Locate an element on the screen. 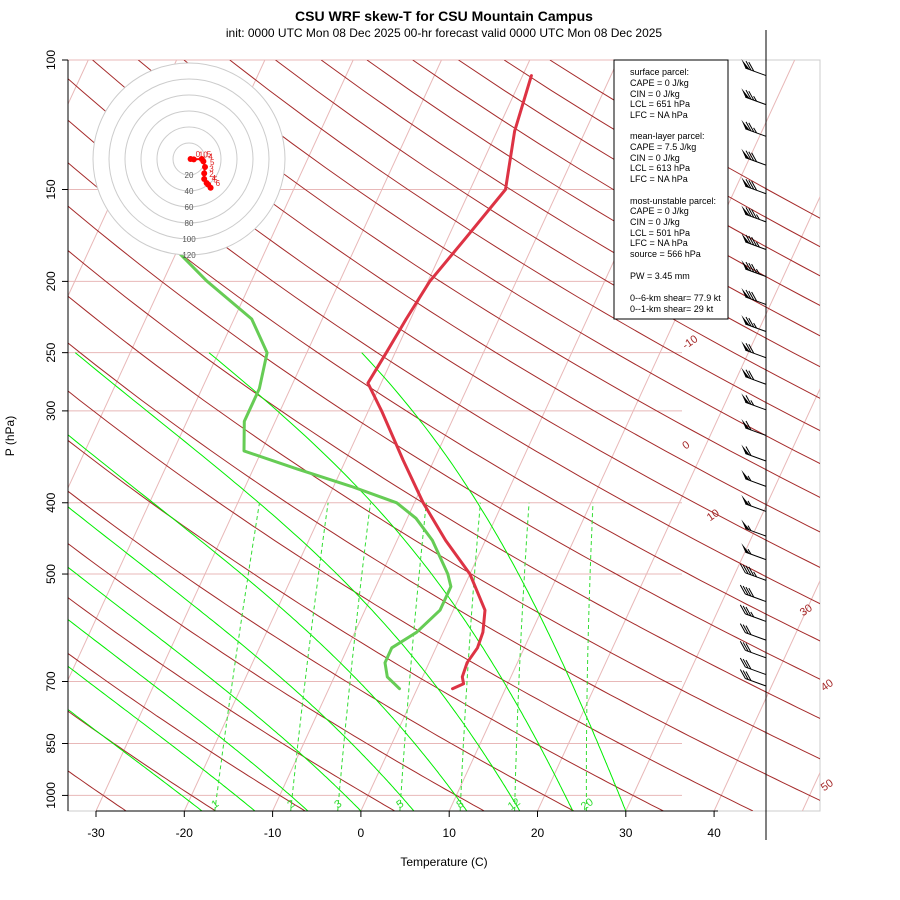  hodograph-point-label: 5 is located at coordinates (215, 180).